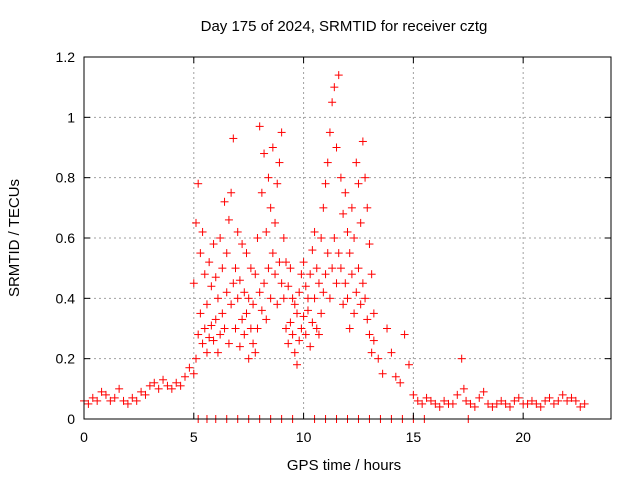  Describe the element at coordinates (414, 437) in the screenshot. I see `x-tick-label: 15` at that location.